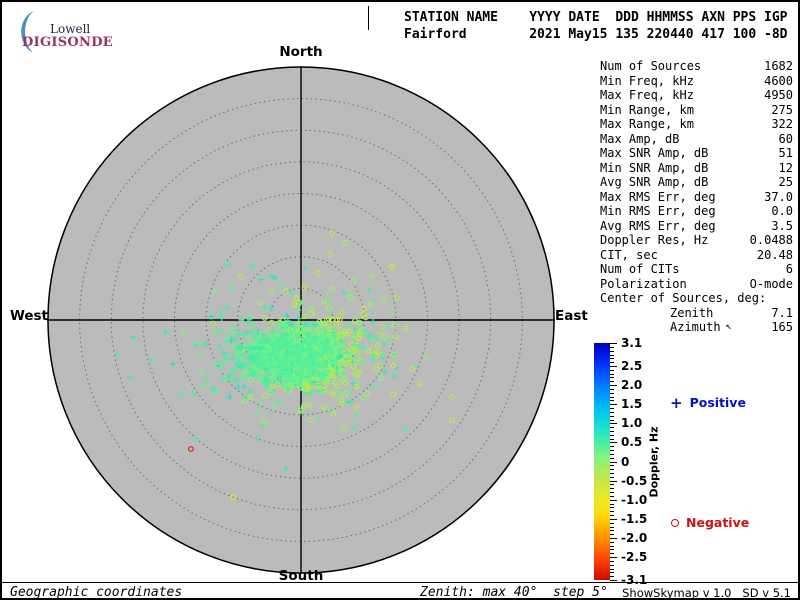 This screenshot has width=800, height=600. What do you see at coordinates (368, 18) in the screenshot?
I see `header-separator` at bounding box center [368, 18].